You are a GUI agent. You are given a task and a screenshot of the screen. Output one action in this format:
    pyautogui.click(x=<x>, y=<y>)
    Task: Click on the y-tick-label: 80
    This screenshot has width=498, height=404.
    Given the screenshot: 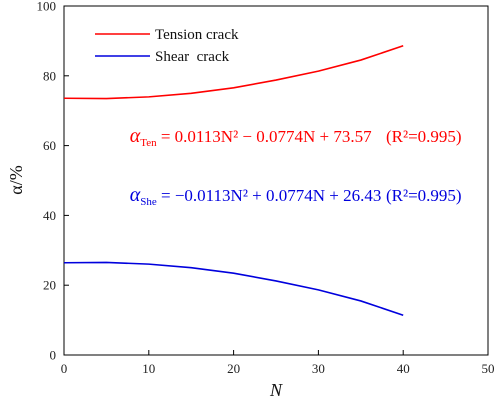 What is the action you would take?
    pyautogui.click(x=49, y=75)
    